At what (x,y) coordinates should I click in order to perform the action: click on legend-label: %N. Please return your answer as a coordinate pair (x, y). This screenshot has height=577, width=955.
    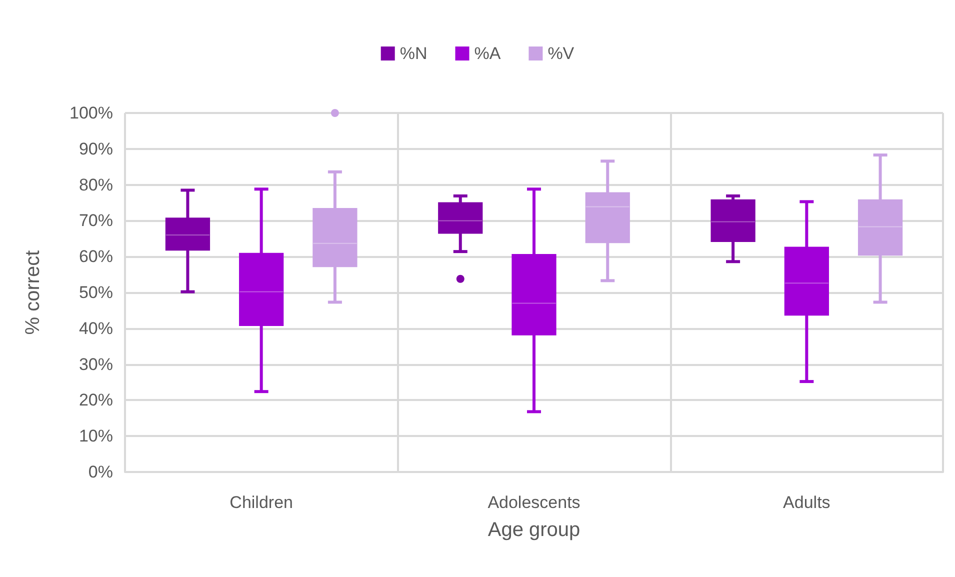
    Looking at the image, I should click on (414, 53).